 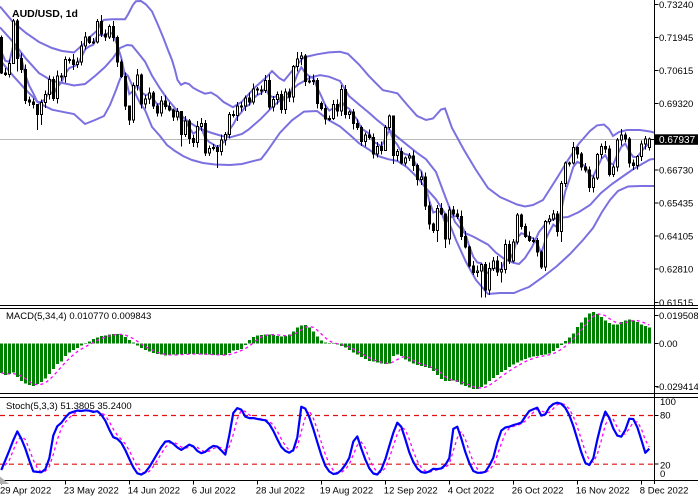 I want to click on svg-text: Stoch(5,3,3) 51.3805 35.2400, so click(x=69, y=406).